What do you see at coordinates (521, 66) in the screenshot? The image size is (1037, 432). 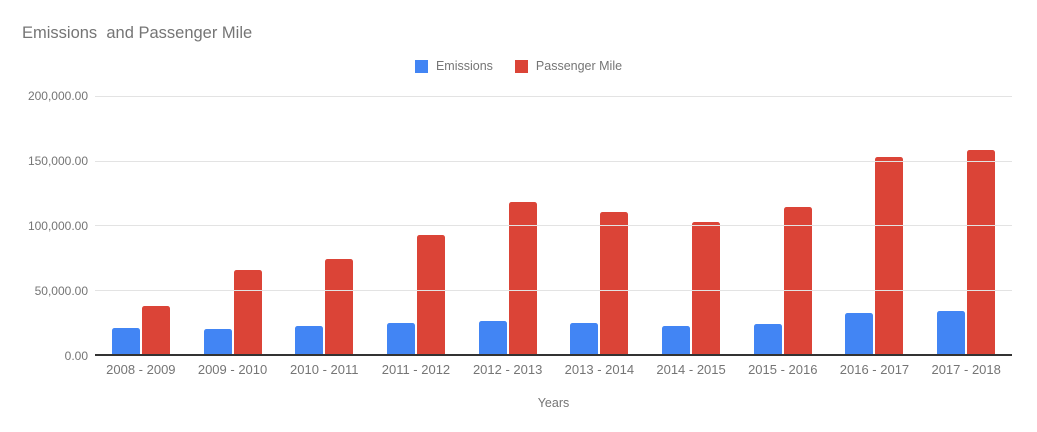 I see `passenger-mile-swatch-icon` at bounding box center [521, 66].